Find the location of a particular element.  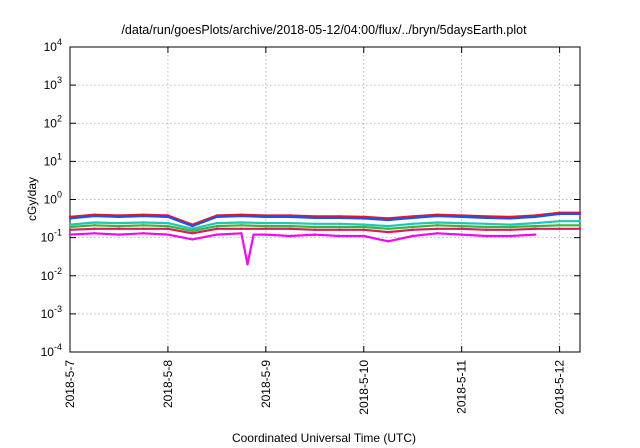

y-tick-label: 10⁻¹ is located at coordinates (51, 236).